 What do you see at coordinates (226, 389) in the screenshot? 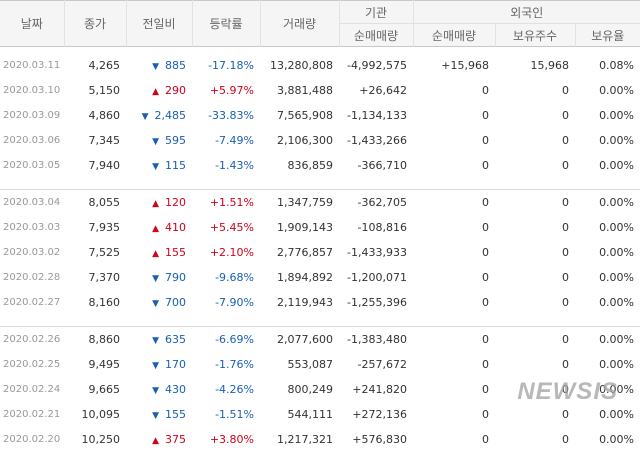
I see `cell-rate: -4.26%` at bounding box center [226, 389].